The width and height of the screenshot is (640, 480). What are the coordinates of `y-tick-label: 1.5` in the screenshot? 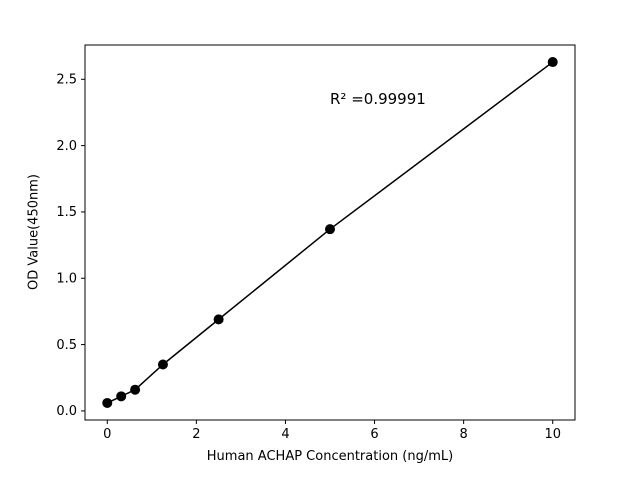 It's located at (66, 212).